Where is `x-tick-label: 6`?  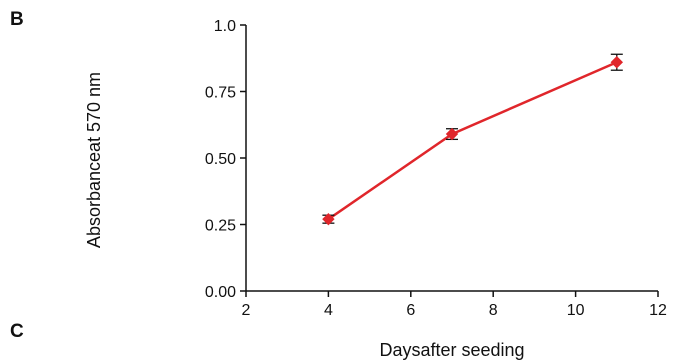
x-tick-label: 6 is located at coordinates (410, 310).